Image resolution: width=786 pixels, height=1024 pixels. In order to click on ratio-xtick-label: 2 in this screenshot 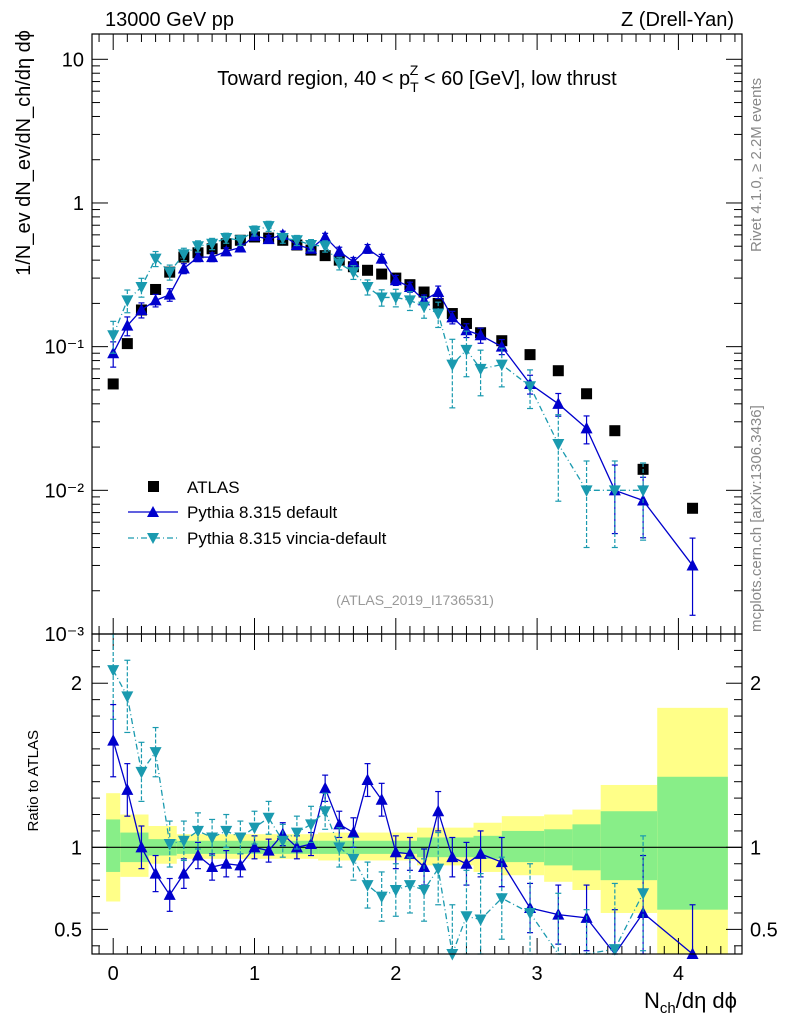, I will do `click(395, 974)`.